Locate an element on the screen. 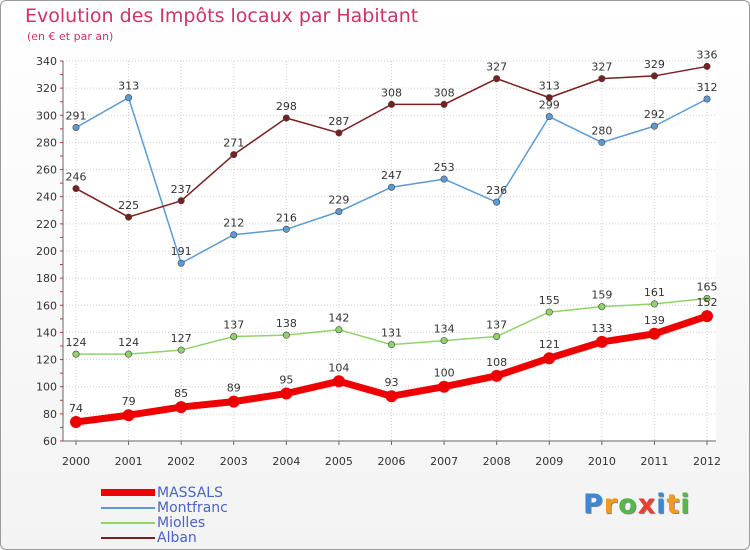 The height and width of the screenshot is (550, 750). data-label-alban: 225 is located at coordinates (128, 205).